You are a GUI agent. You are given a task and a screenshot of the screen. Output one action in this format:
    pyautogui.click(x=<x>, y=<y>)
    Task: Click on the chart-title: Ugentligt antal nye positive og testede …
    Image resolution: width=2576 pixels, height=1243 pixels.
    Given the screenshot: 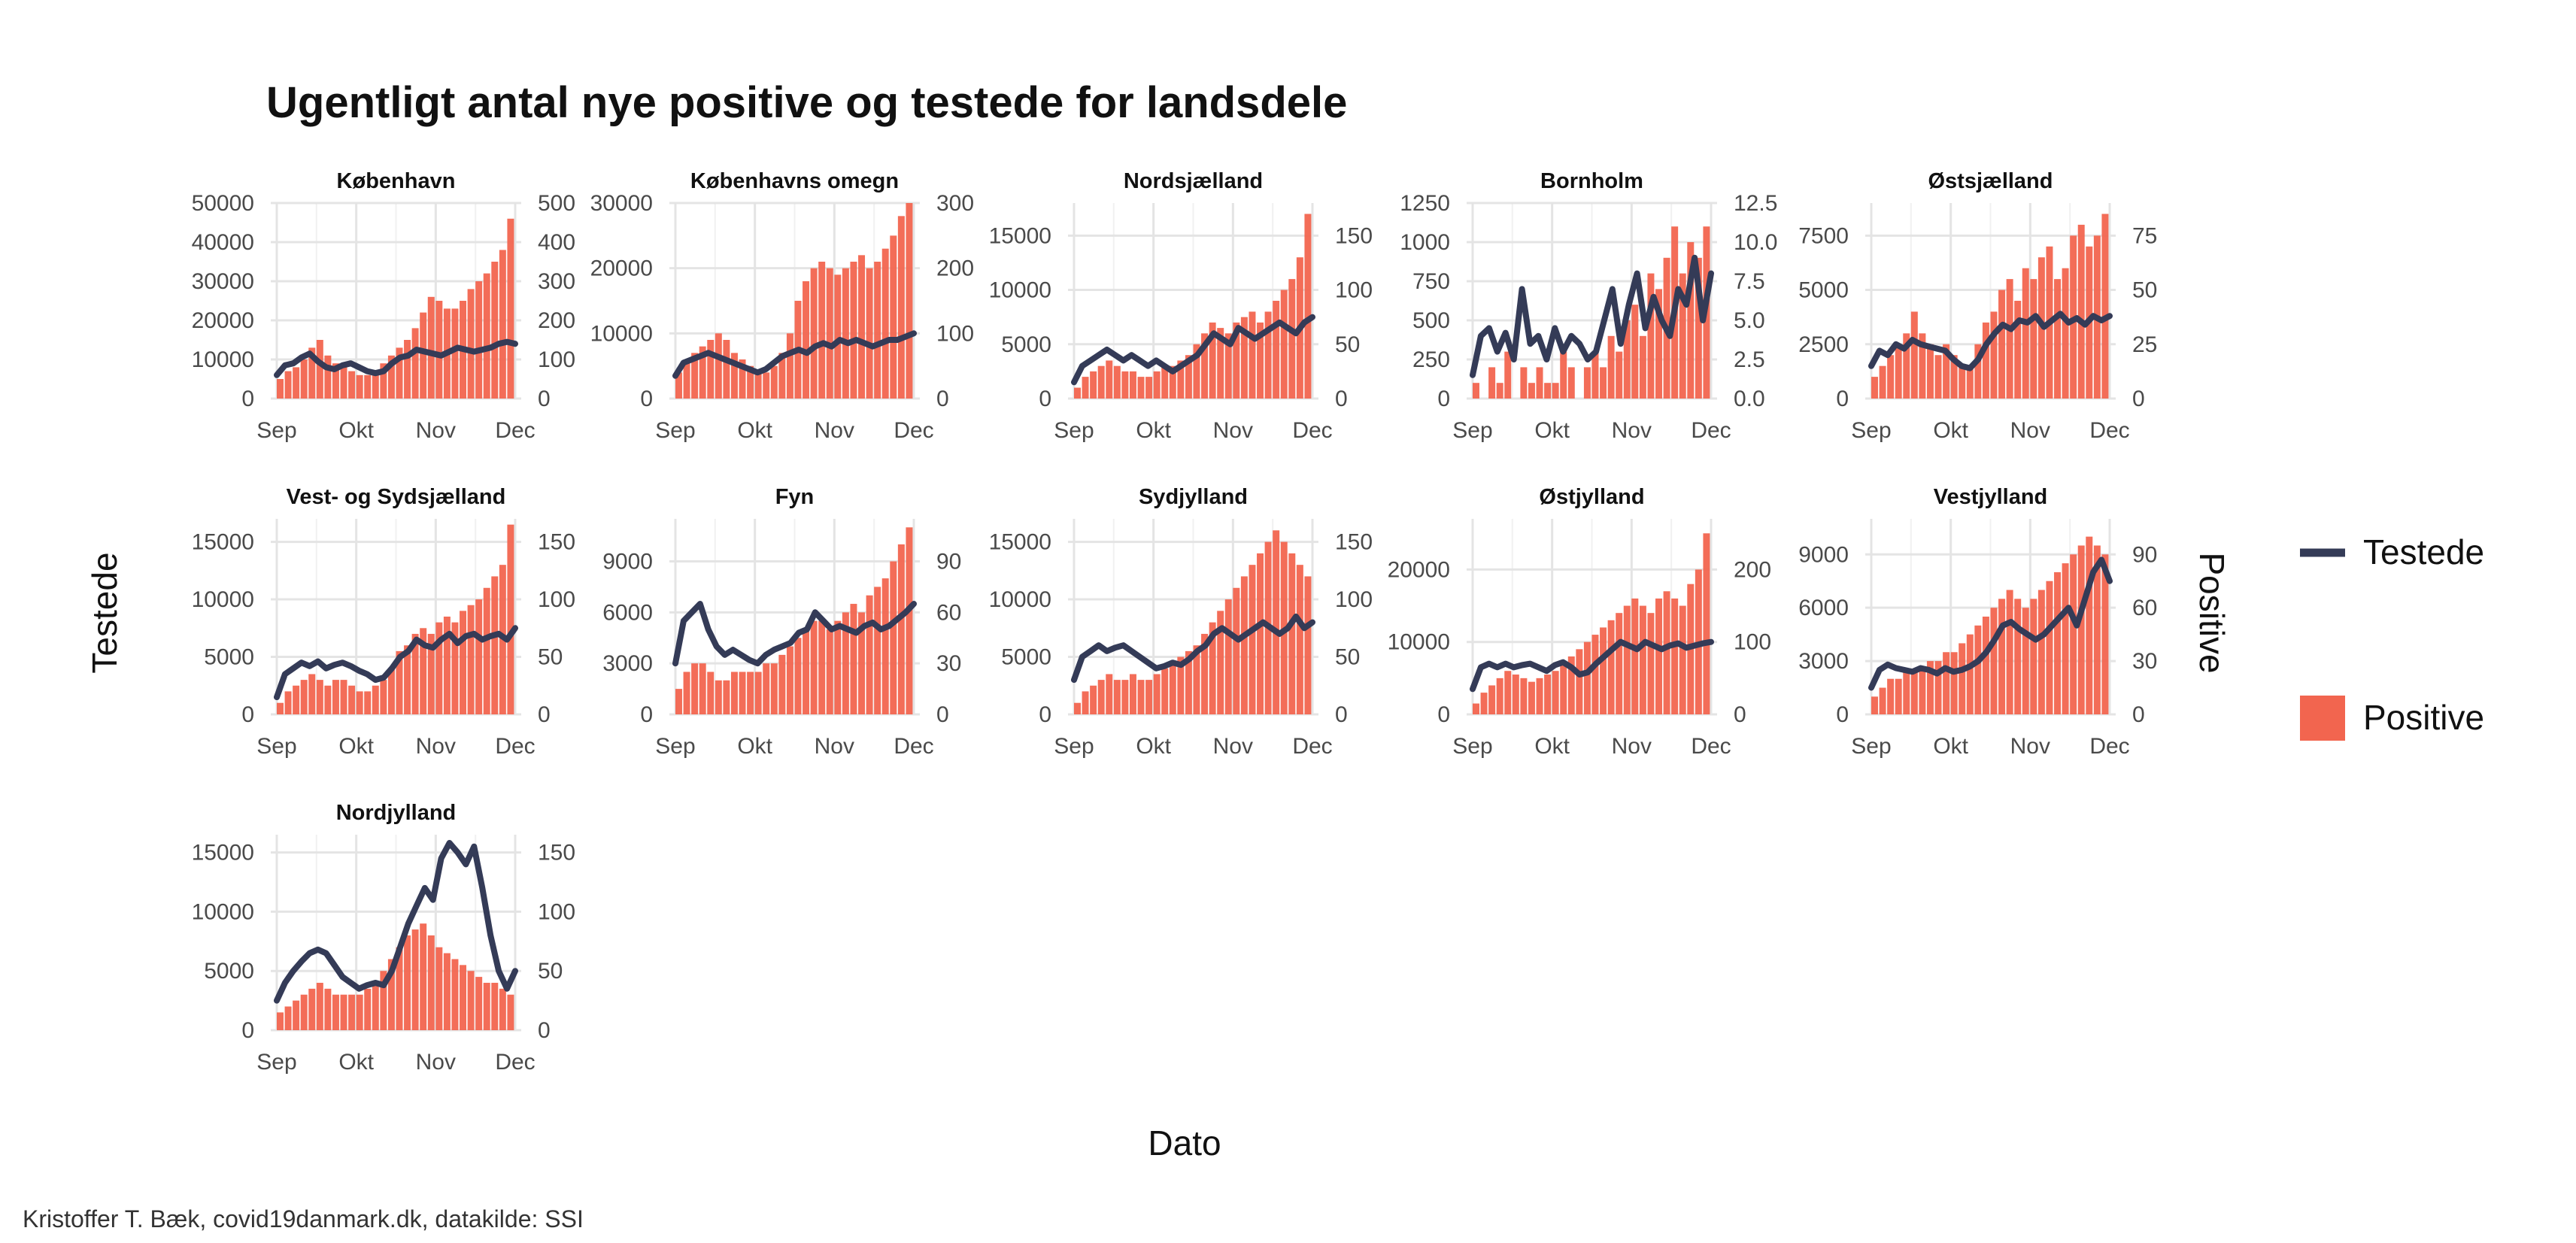 What is the action you would take?
    pyautogui.click(x=806, y=102)
    